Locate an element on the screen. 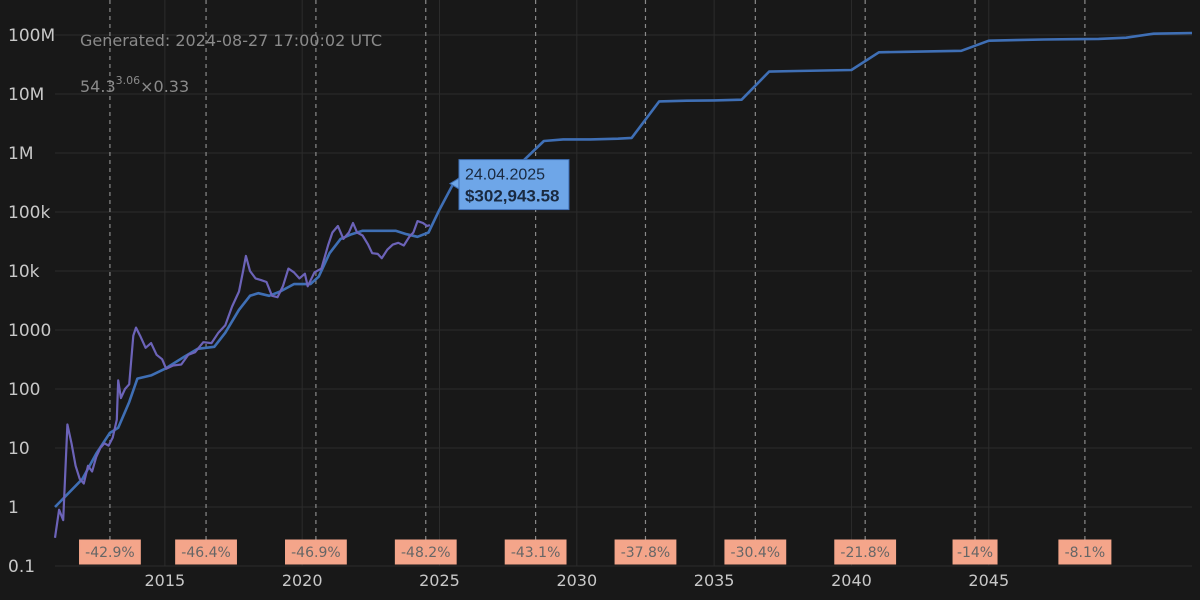  formula-base: 54.3 is located at coordinates (98, 86).